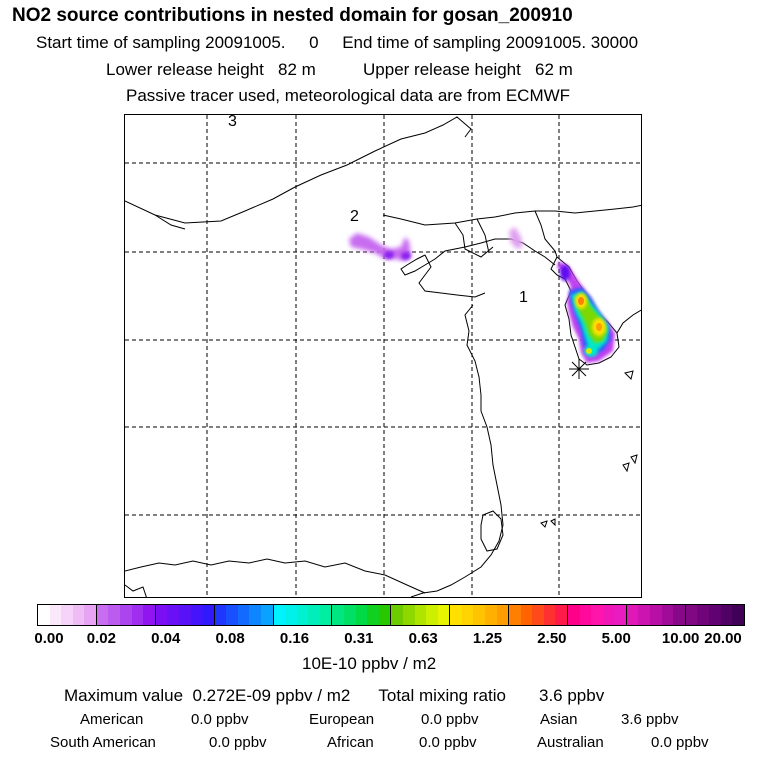  What do you see at coordinates (262, 42) in the screenshot?
I see `start-time-value: 20091005. 0` at bounding box center [262, 42].